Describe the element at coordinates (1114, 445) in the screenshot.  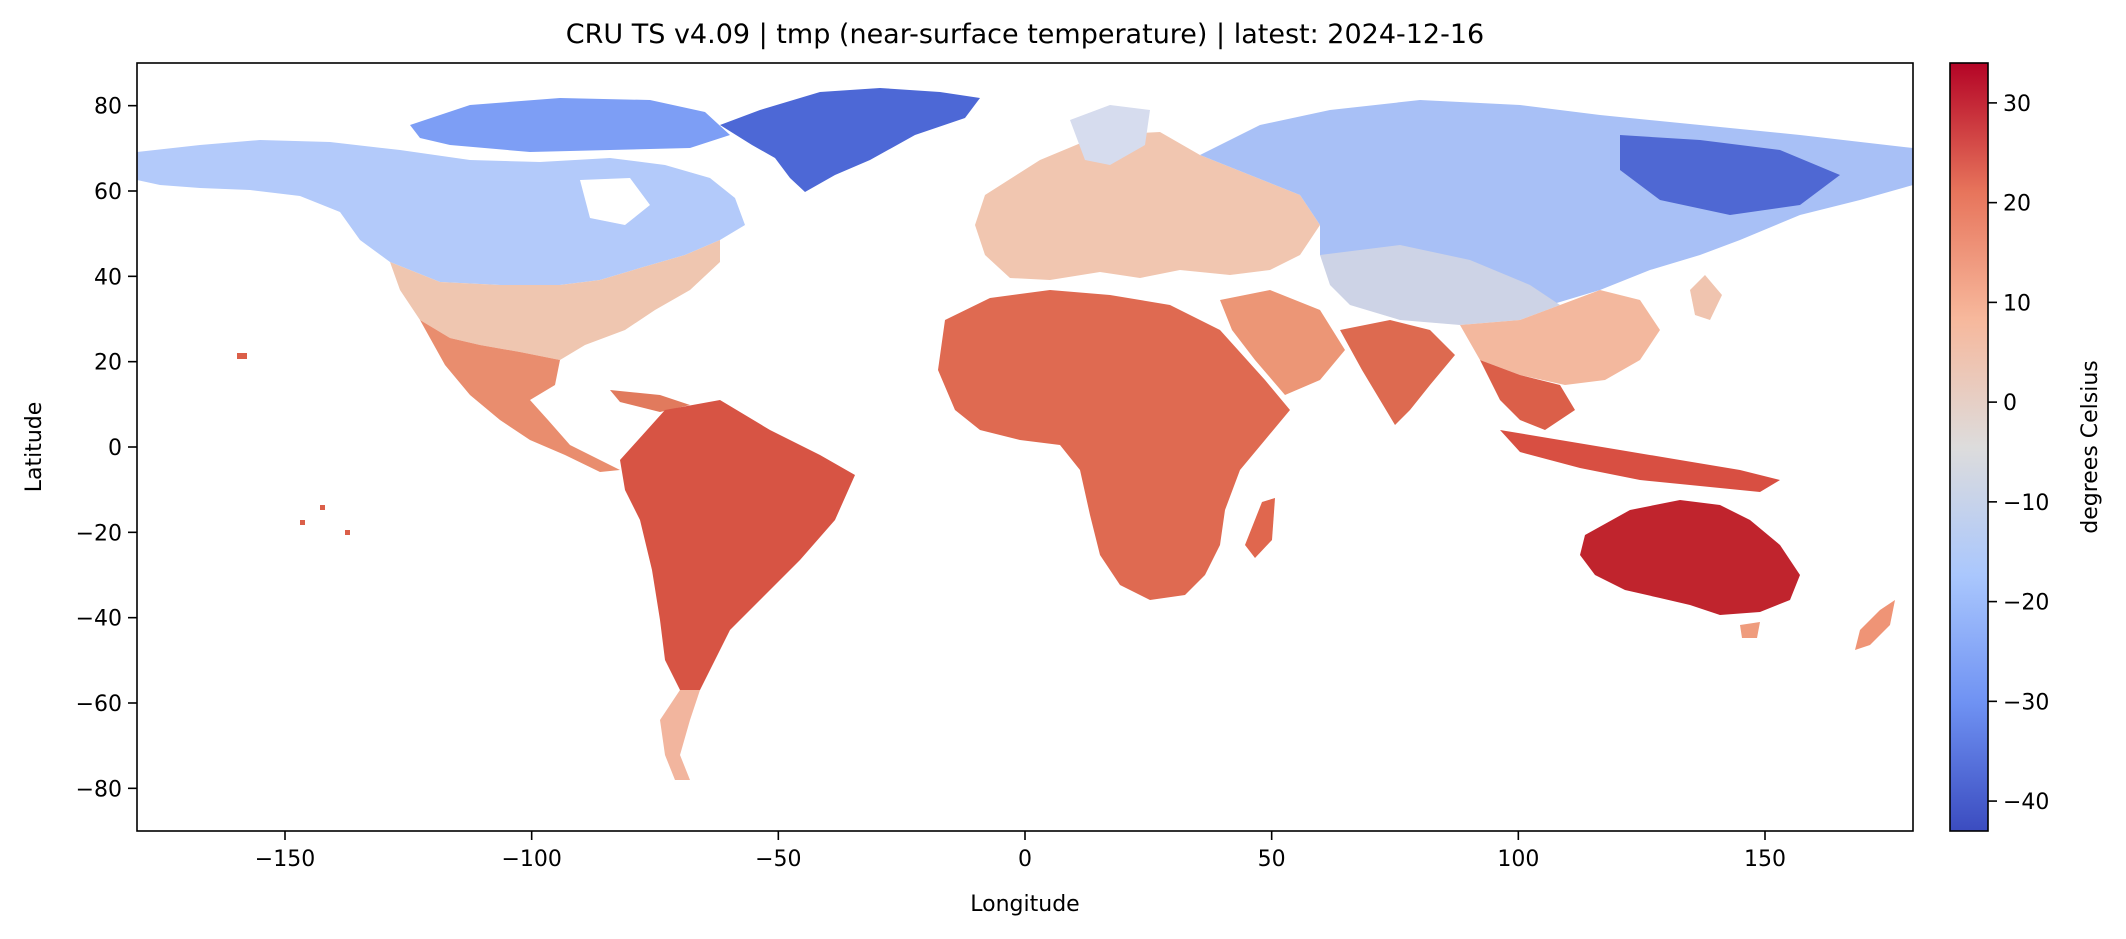
I see `landmass-africa` at that location.